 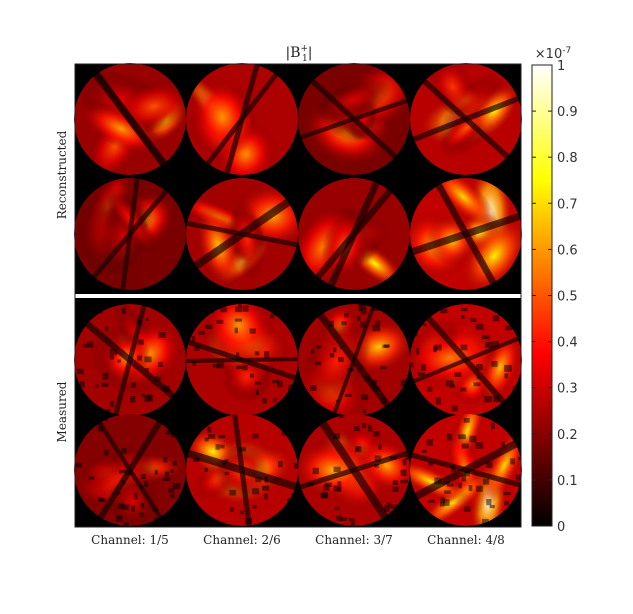 I want to click on xtick-label-4: Channel: 4/8, so click(x=466, y=540).